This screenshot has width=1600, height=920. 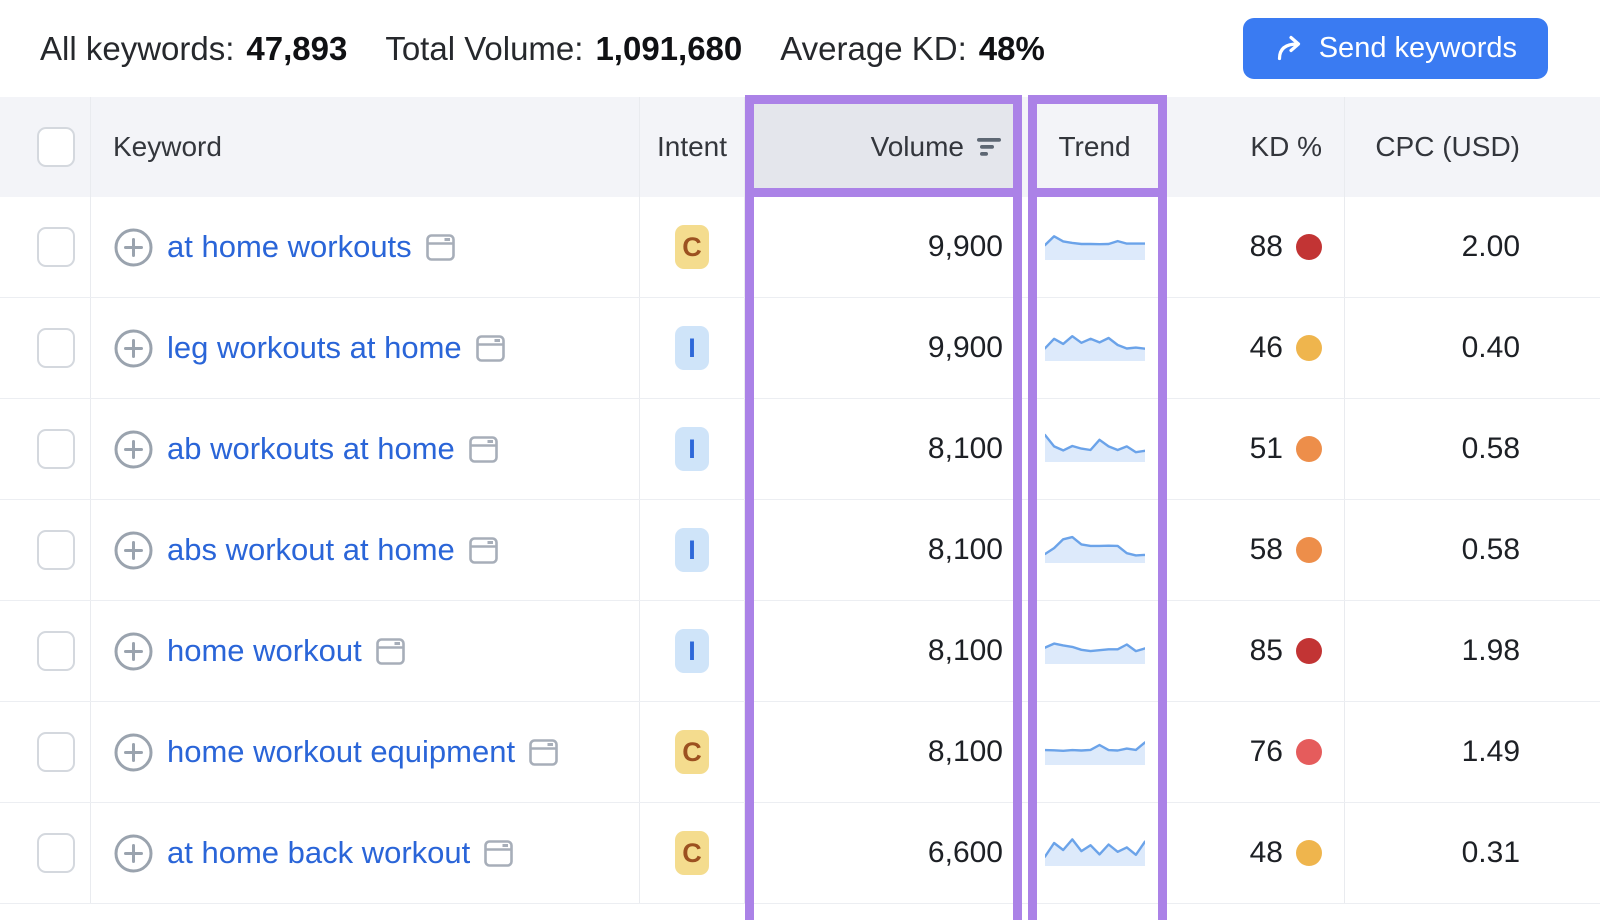 I want to click on keyword-cell: at home back workout, so click(x=365, y=853).